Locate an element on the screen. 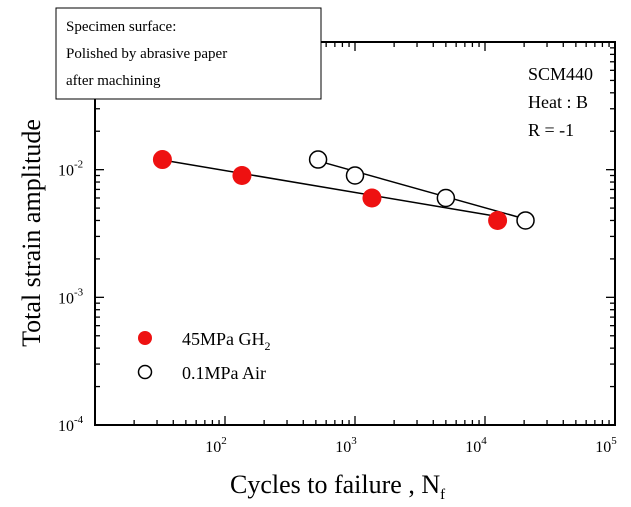 The height and width of the screenshot is (507, 631). legend-marker-air is located at coordinates (145, 372).